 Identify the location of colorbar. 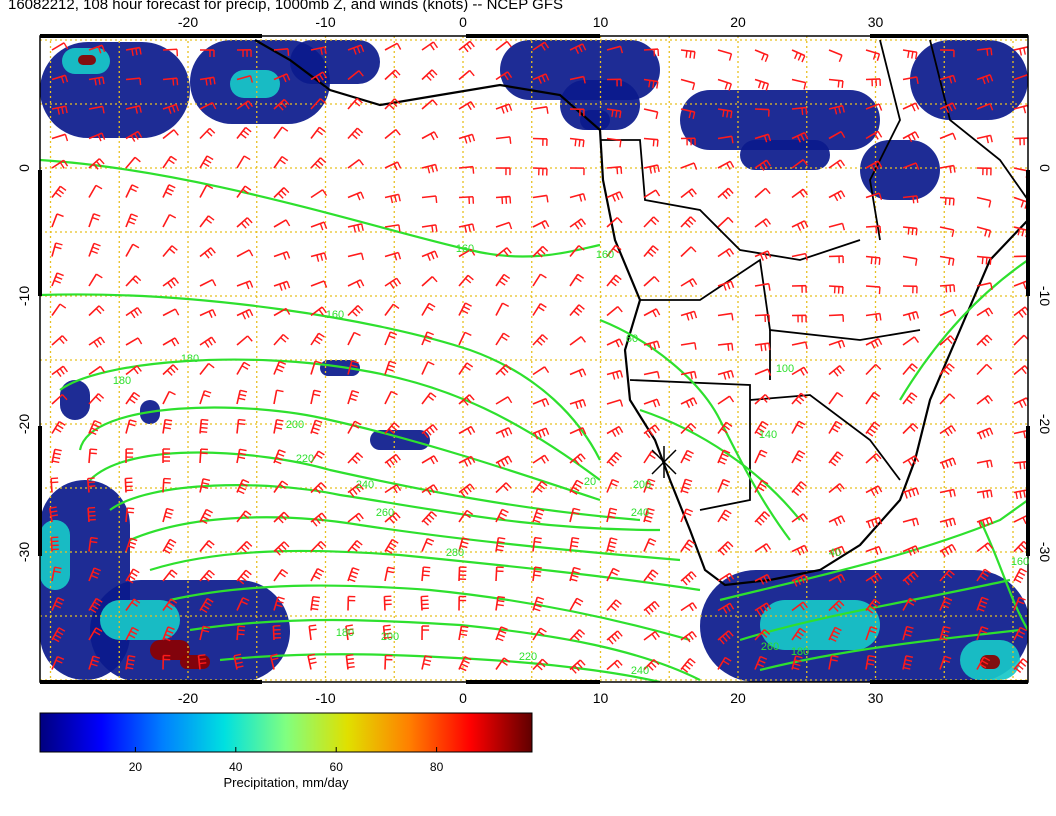
(286, 732).